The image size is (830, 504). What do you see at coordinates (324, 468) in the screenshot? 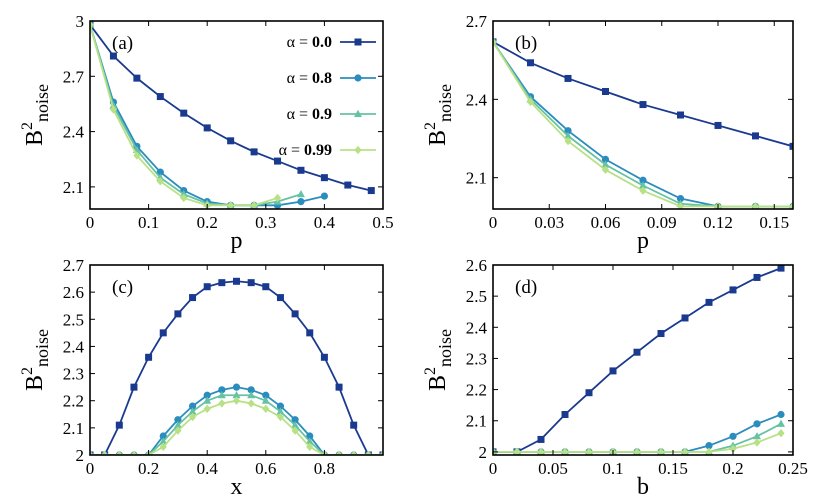
I see `x-tick-label: 0.8` at bounding box center [324, 468].